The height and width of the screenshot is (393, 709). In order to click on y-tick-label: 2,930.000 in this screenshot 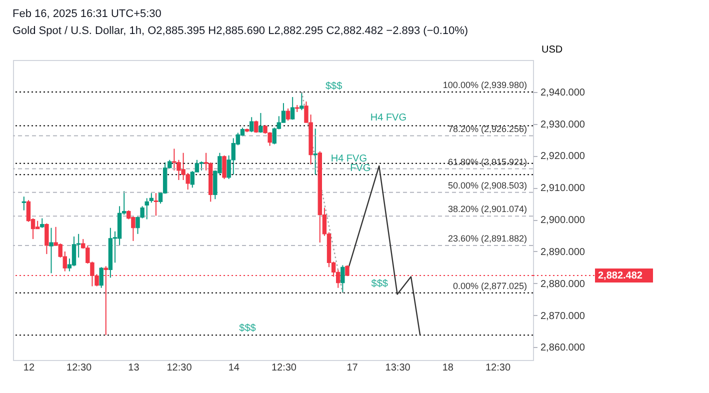, I will do `click(563, 124)`.